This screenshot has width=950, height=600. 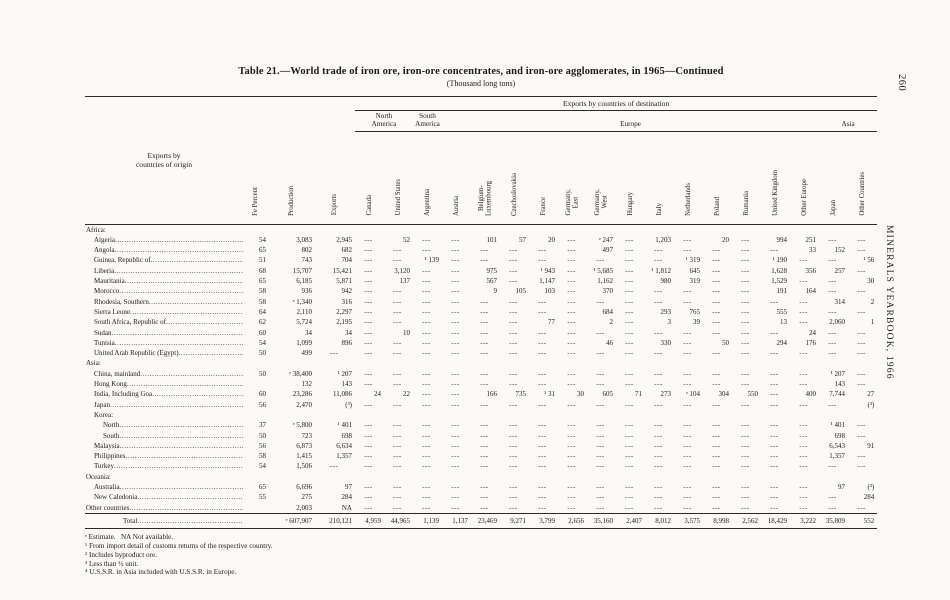 I want to click on data-cell: 896, so click(x=347, y=342).